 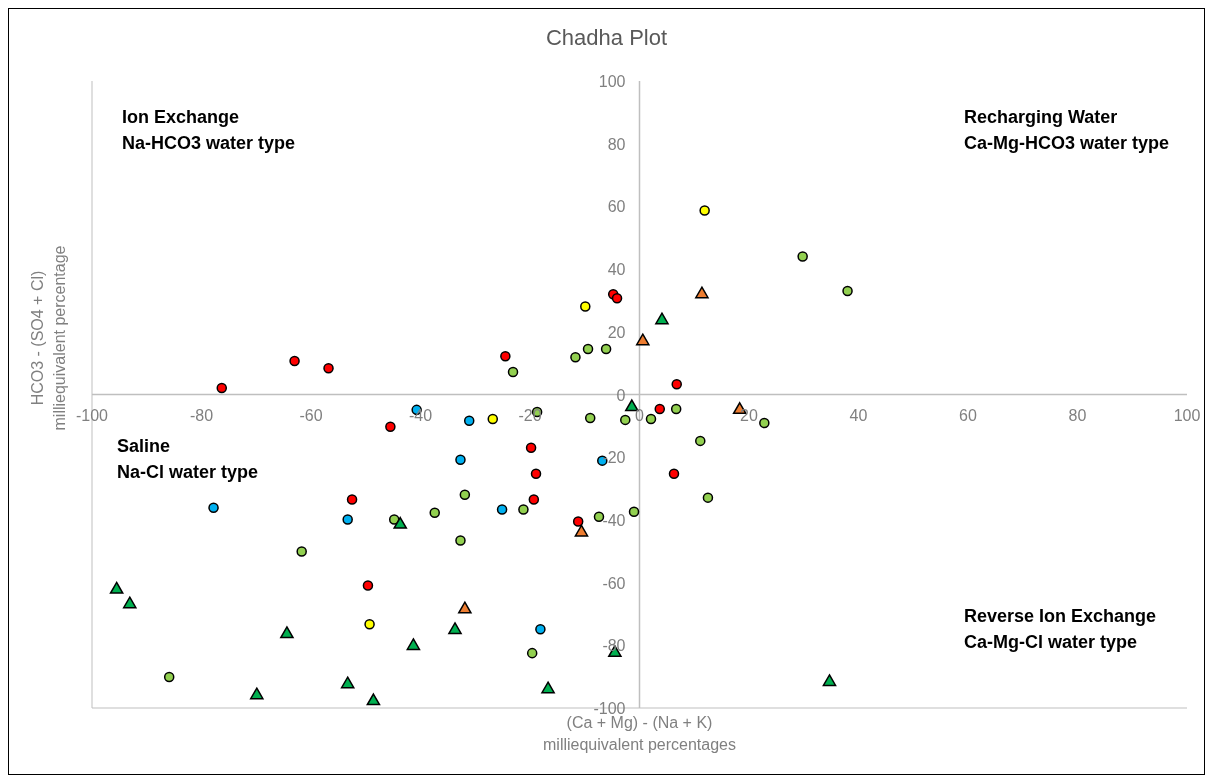 I want to click on x-tick-label: -80, so click(x=201, y=415).